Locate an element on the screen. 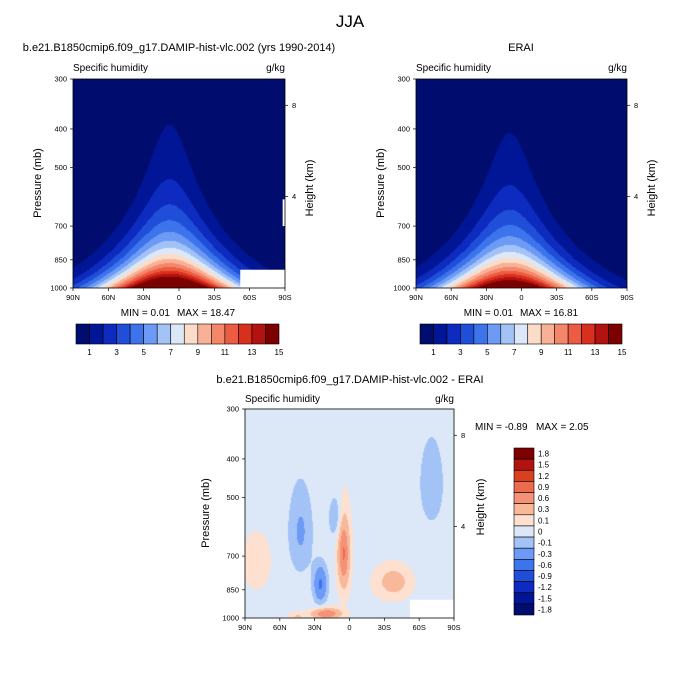  lat-tick-label: 90N is located at coordinates (73, 297).